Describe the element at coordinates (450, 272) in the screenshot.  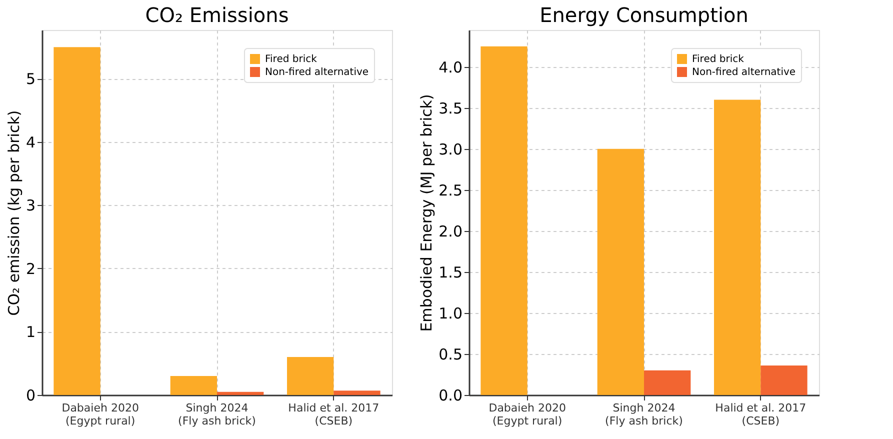
I see `y-tick-label: 1.5` at that location.